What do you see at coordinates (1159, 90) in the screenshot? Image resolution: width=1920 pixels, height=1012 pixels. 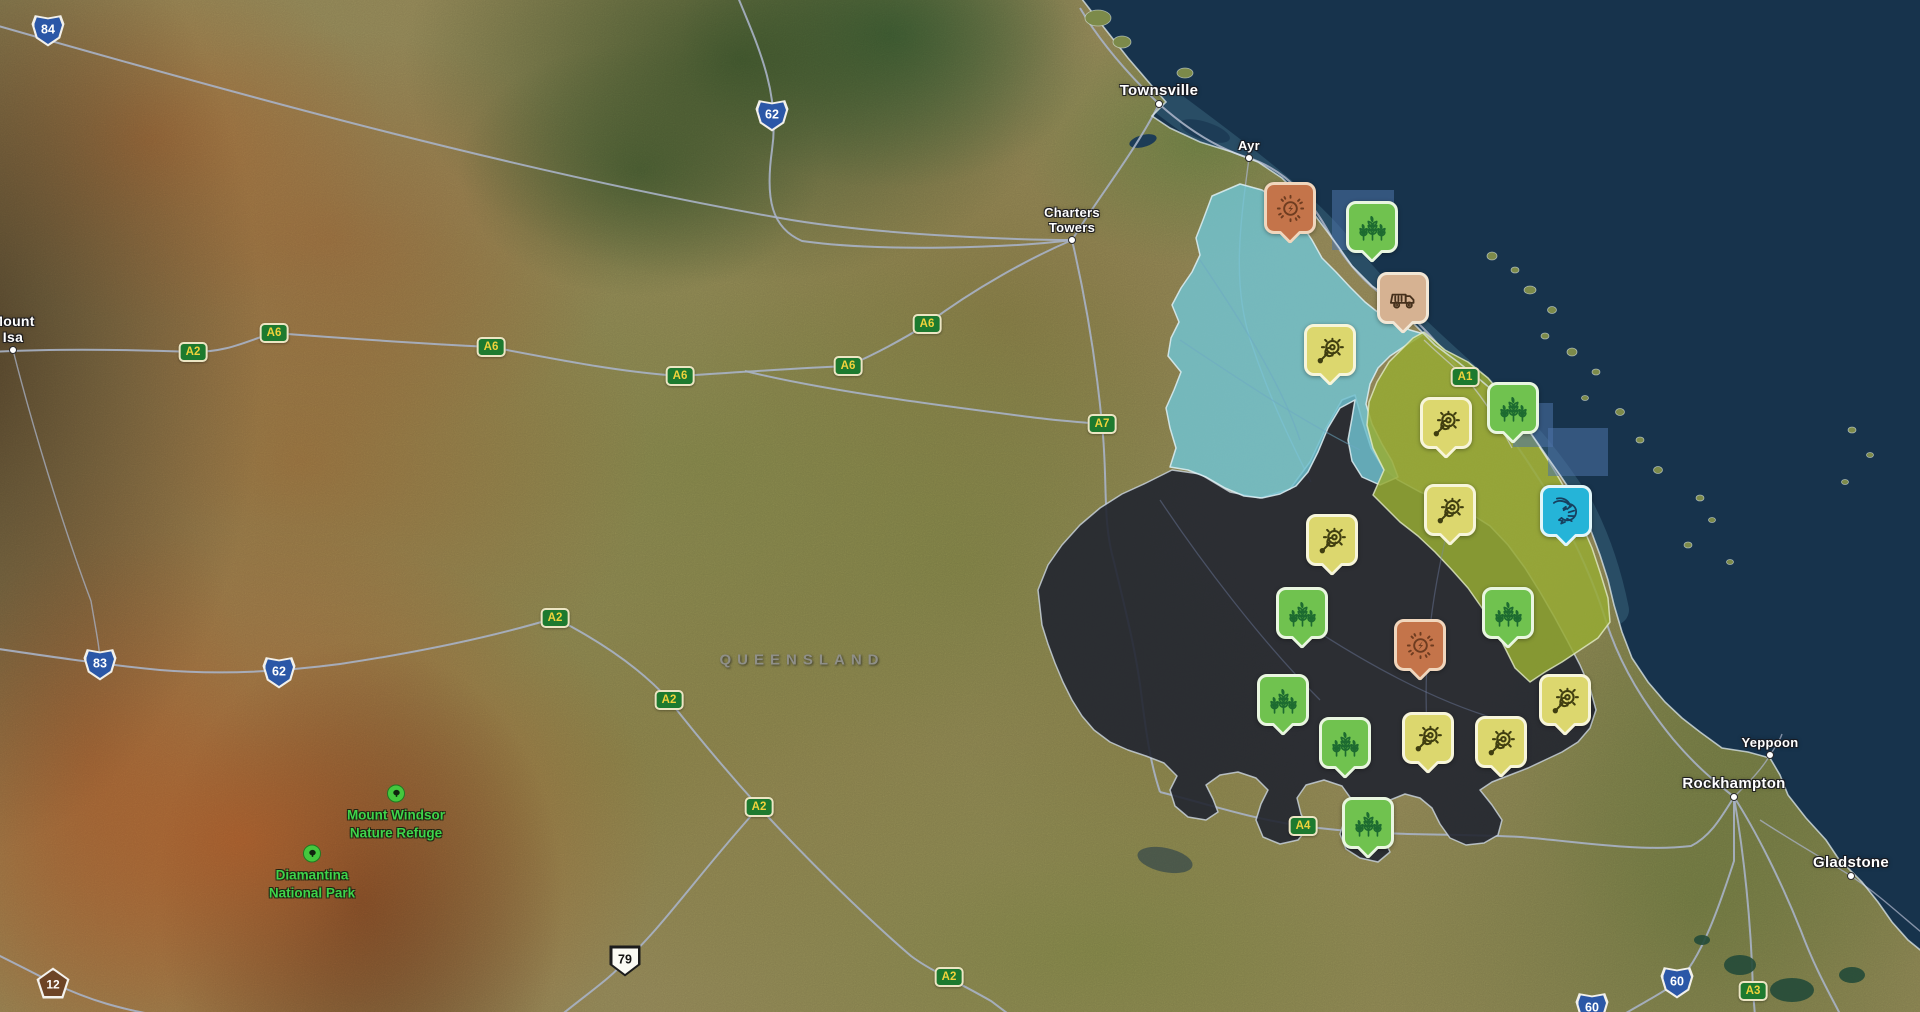 I see `town-label: Townsville` at bounding box center [1159, 90].